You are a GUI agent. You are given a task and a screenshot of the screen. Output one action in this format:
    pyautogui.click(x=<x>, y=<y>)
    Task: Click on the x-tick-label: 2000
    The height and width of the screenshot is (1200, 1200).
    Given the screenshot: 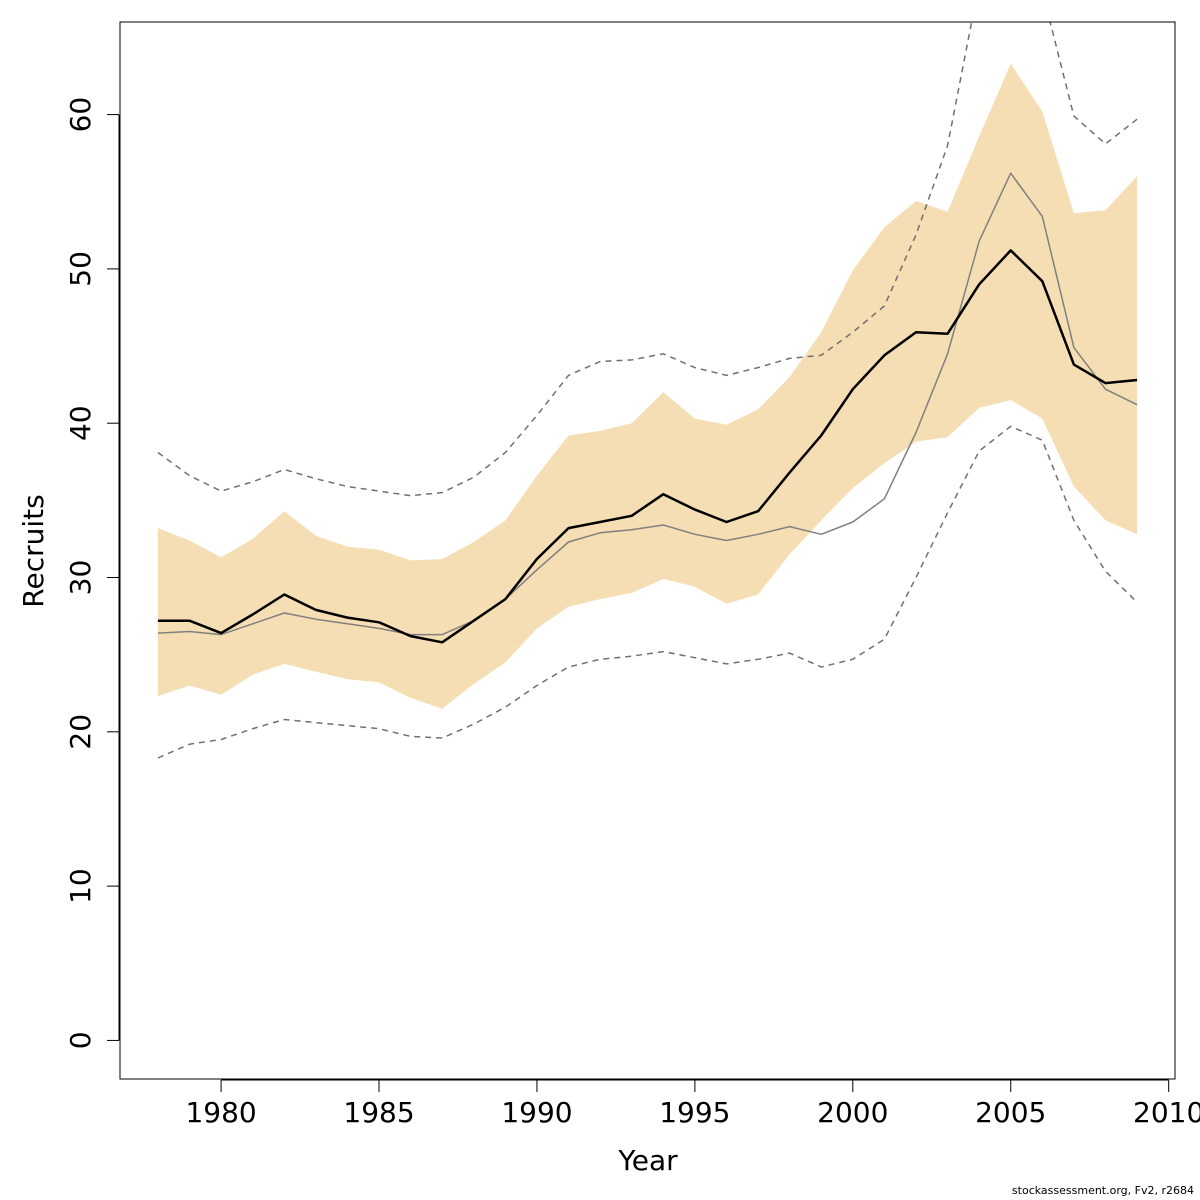 What is the action you would take?
    pyautogui.click(x=852, y=1112)
    